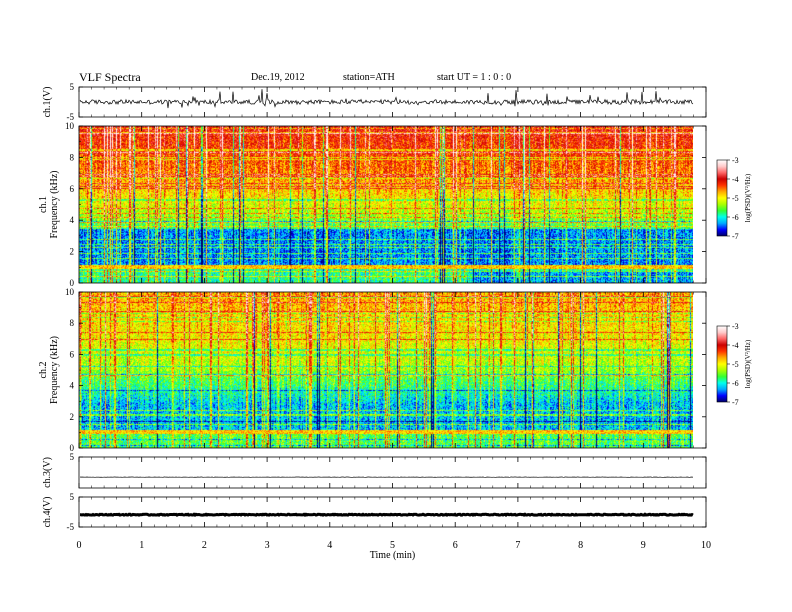  What do you see at coordinates (141, 545) in the screenshot?
I see `xtick-label: 1` at bounding box center [141, 545].